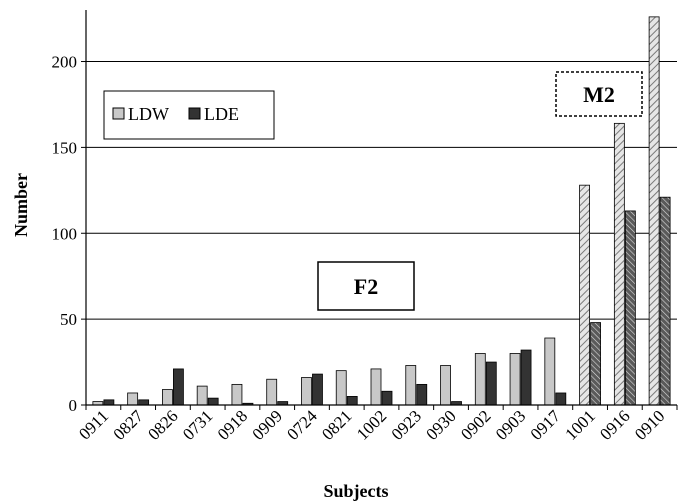  Describe the element at coordinates (65, 233) in the screenshot. I see `y-tick-label: 100` at that location.